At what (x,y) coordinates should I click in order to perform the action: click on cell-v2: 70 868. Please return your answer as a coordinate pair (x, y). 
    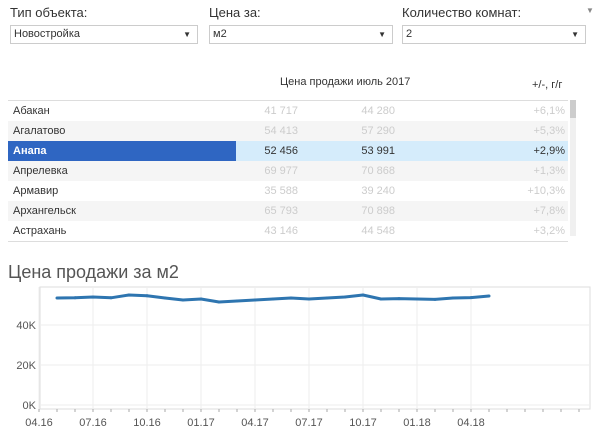
    Looking at the image, I should click on (378, 171).